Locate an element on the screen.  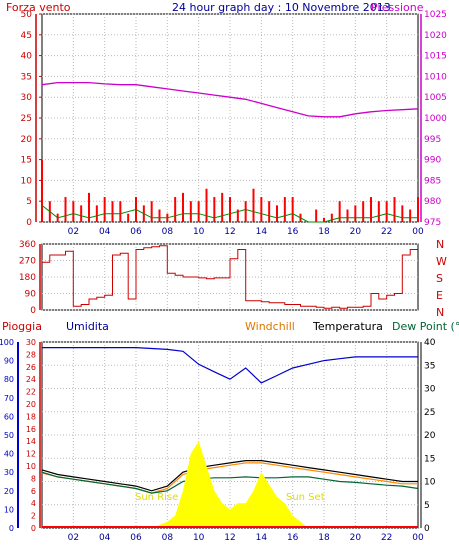
dewpoint-line is located at coordinates (230, 482).